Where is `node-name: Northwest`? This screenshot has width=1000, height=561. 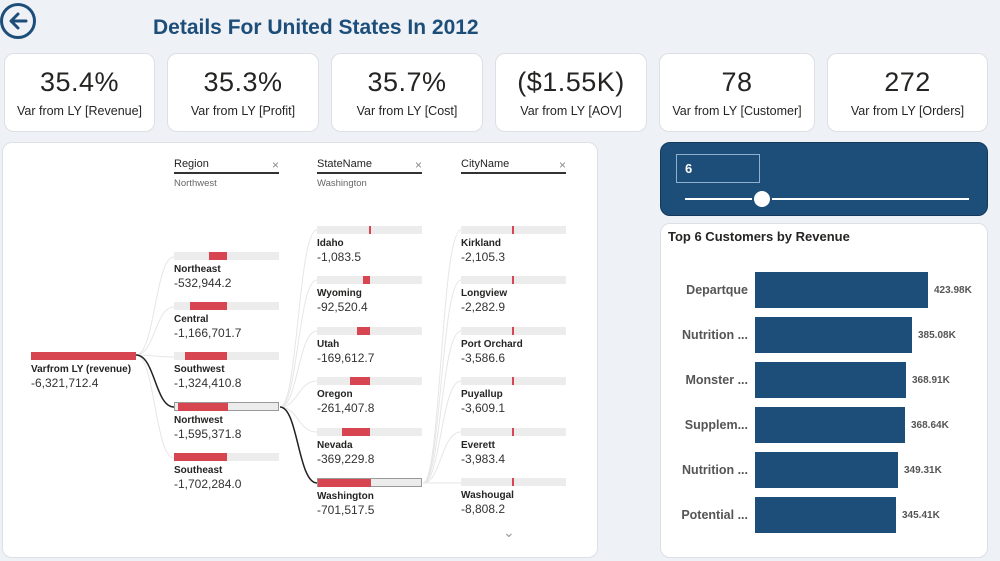
node-name: Northwest is located at coordinates (198, 420).